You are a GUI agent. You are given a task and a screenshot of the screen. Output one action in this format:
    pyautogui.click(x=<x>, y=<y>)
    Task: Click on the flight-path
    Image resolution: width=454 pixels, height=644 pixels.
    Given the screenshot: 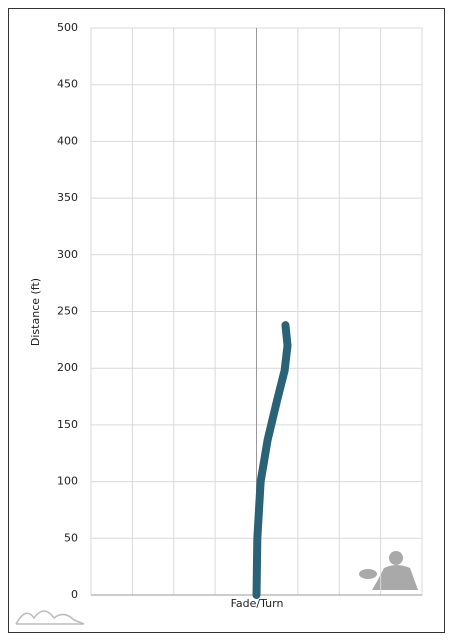 What is the action you would take?
    pyautogui.click(x=272, y=460)
    